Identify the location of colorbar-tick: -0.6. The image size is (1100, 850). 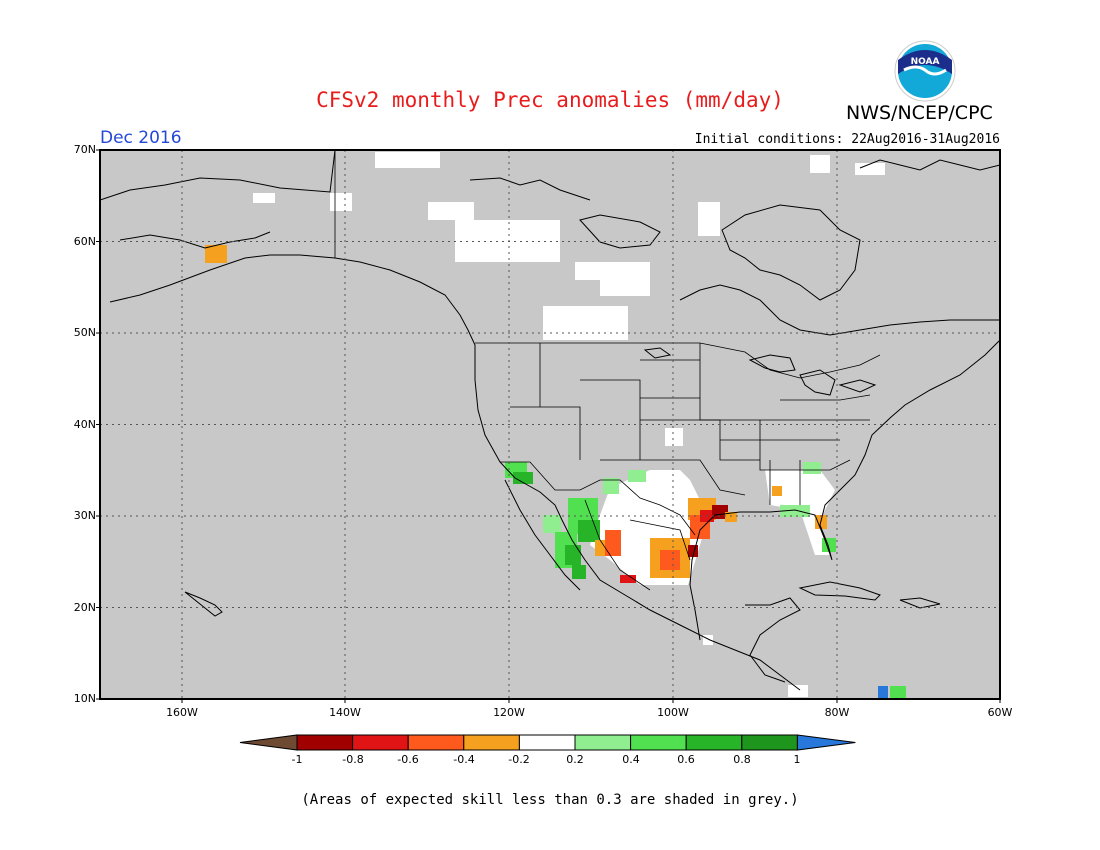
(408, 759).